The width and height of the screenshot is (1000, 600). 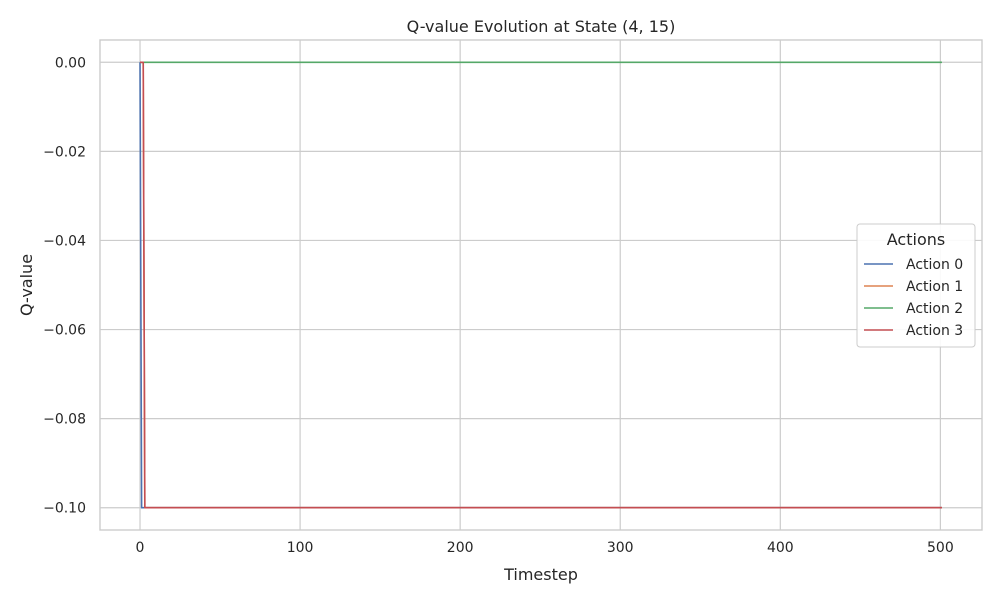 What do you see at coordinates (934, 331) in the screenshot?
I see `legend-label: Action 3` at bounding box center [934, 331].